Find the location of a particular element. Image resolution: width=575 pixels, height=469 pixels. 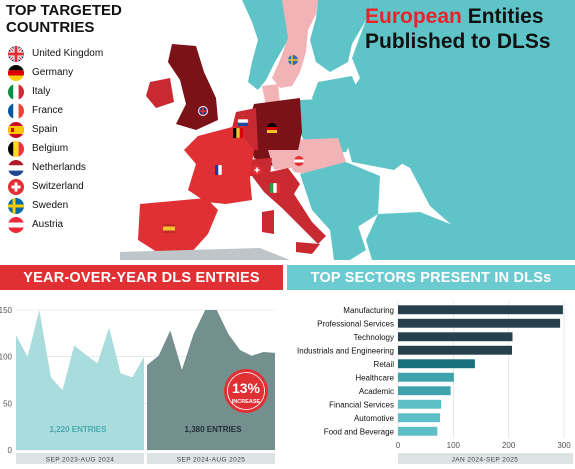

sector-label: Automotive is located at coordinates (374, 418).